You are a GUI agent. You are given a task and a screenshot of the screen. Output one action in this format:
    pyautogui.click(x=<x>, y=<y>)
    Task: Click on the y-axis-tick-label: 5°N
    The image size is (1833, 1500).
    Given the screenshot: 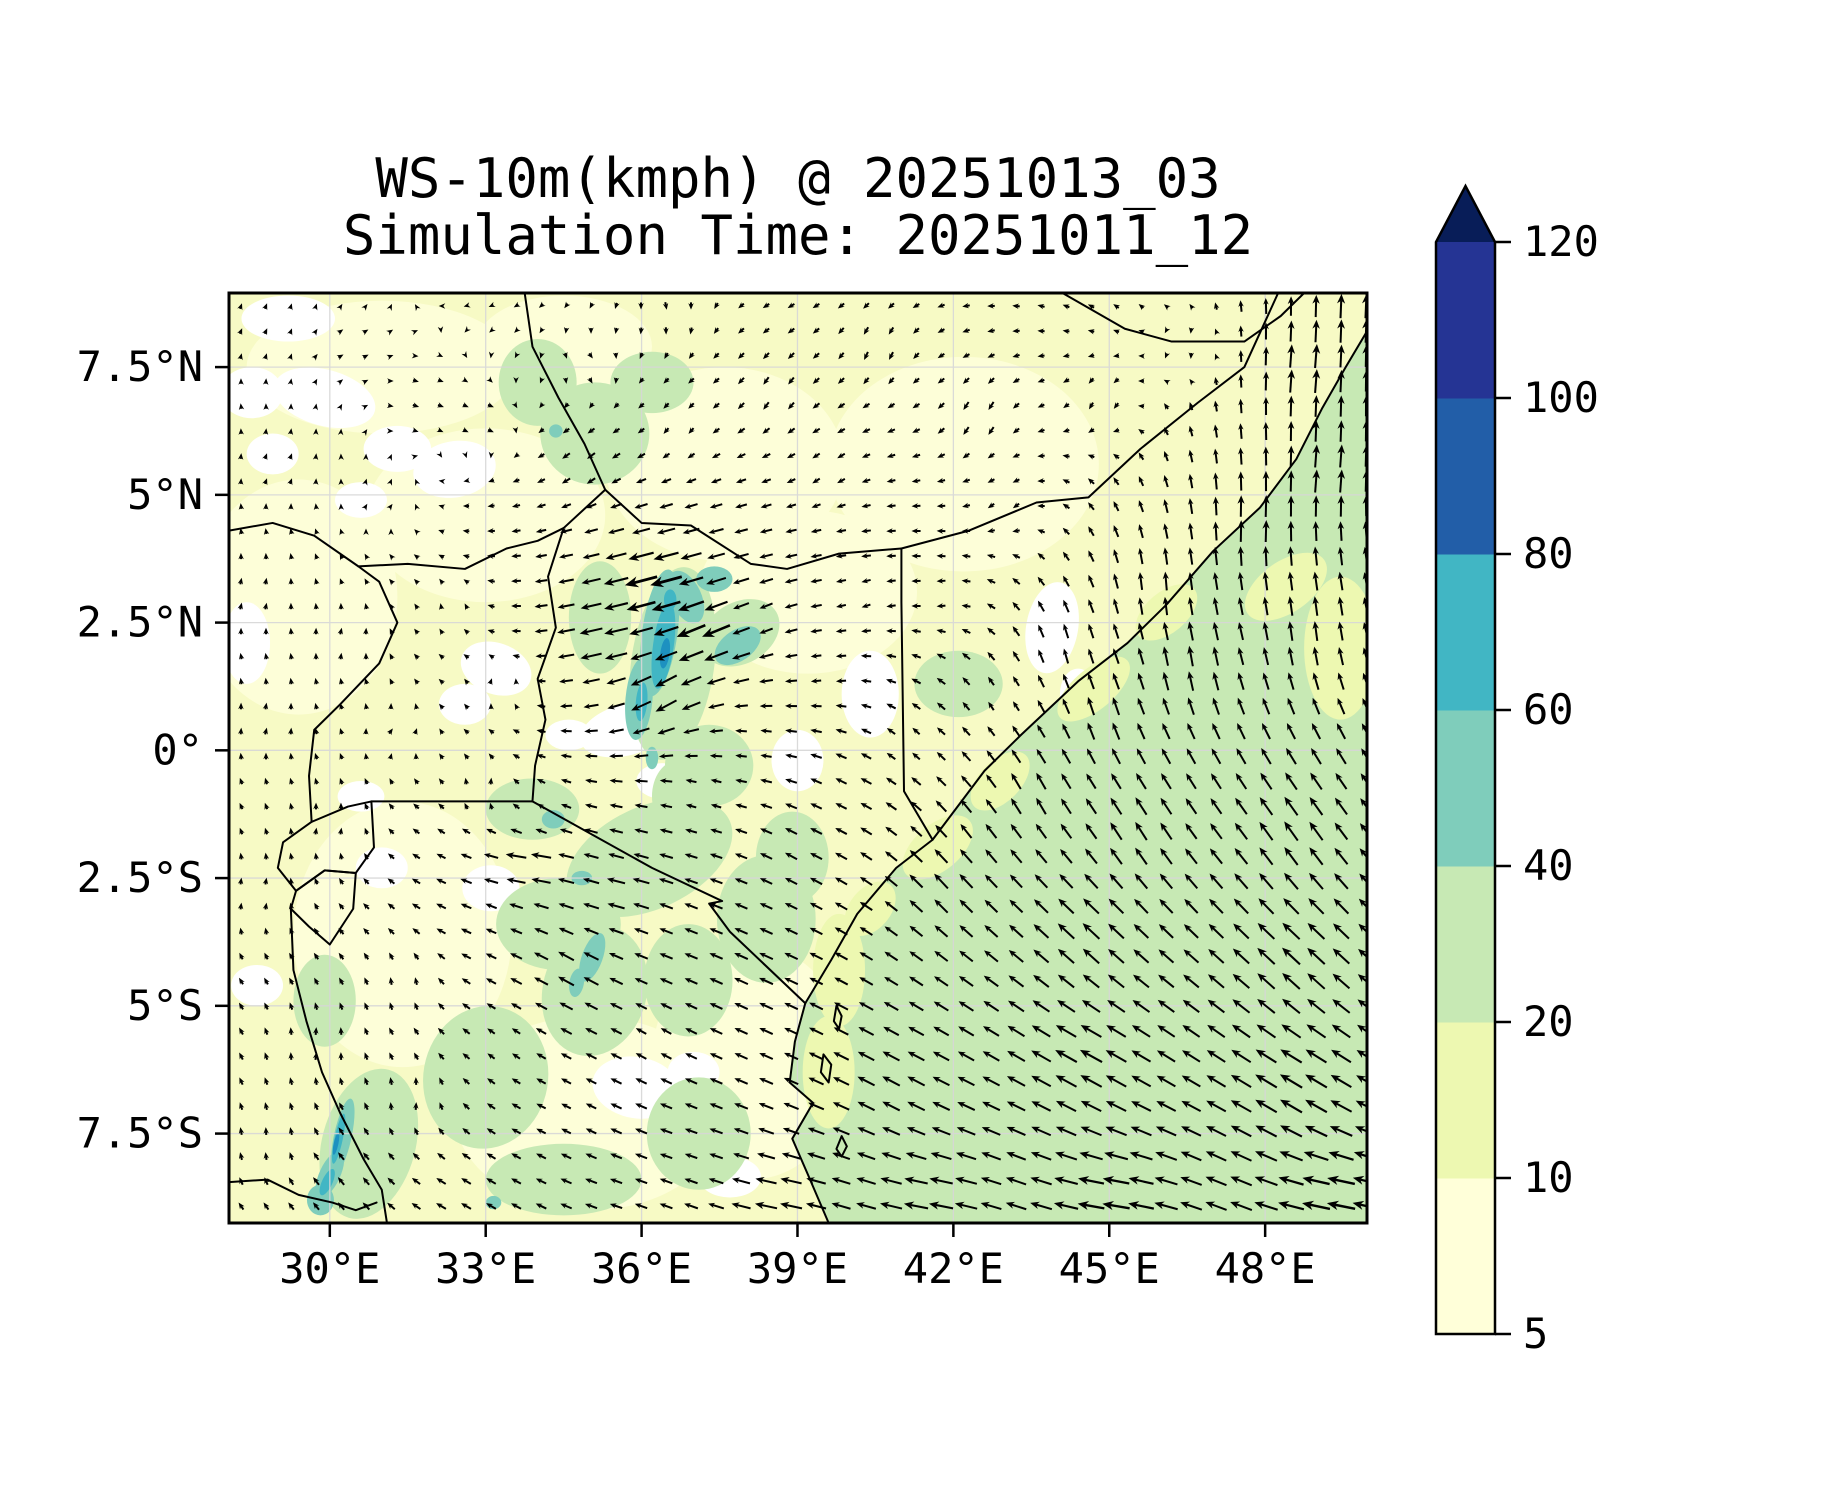 What is the action you would take?
    pyautogui.click(x=165, y=494)
    